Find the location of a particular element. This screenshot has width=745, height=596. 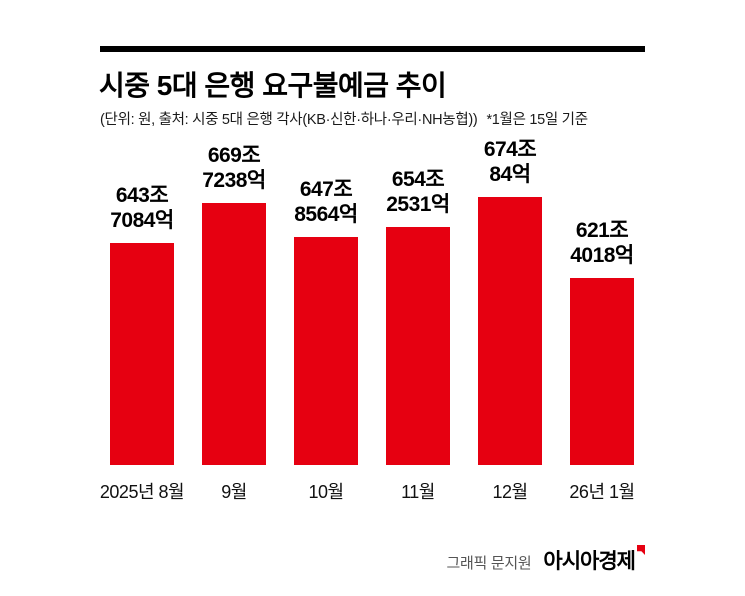

bar-column: 654조 2531억 11월 is located at coordinates (418, 335).